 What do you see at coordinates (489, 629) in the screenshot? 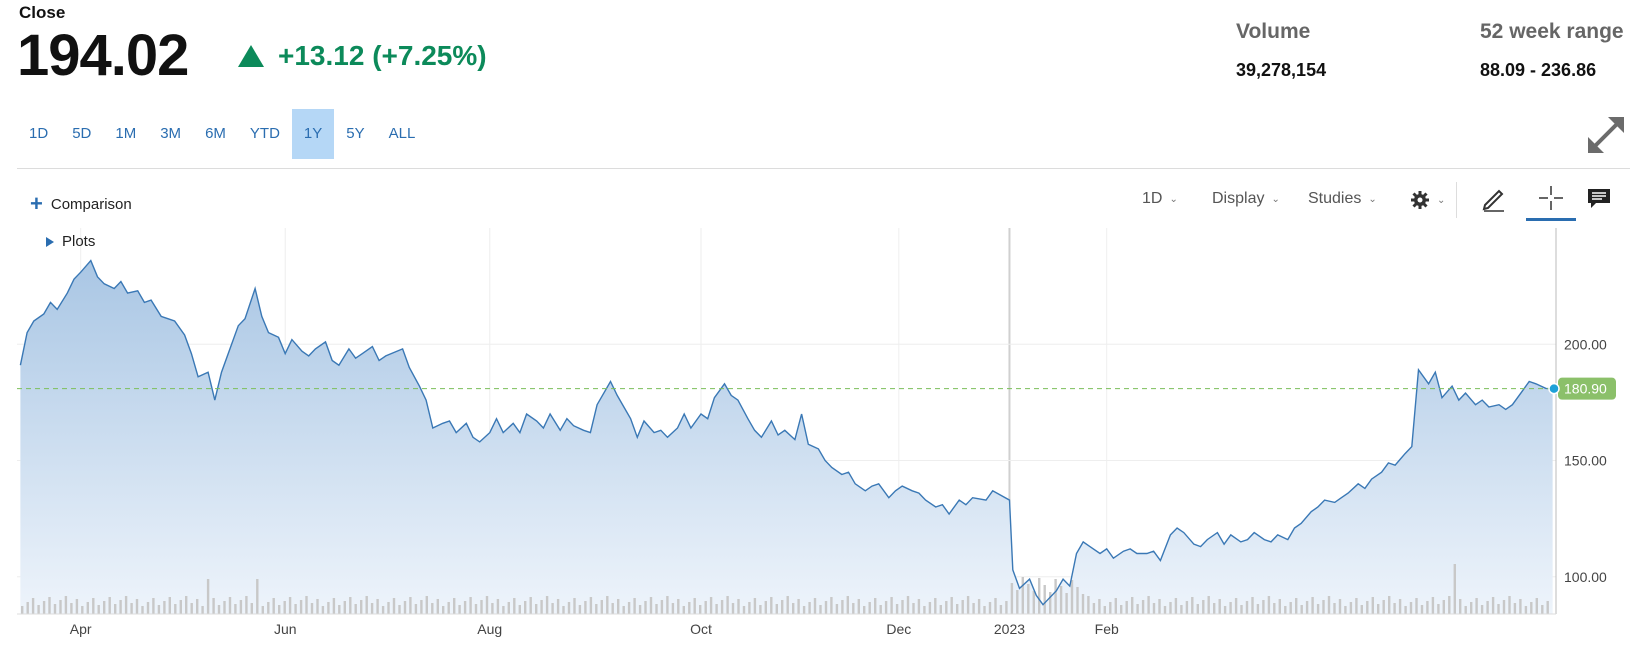
I see `x-tick-label: Aug` at bounding box center [489, 629].